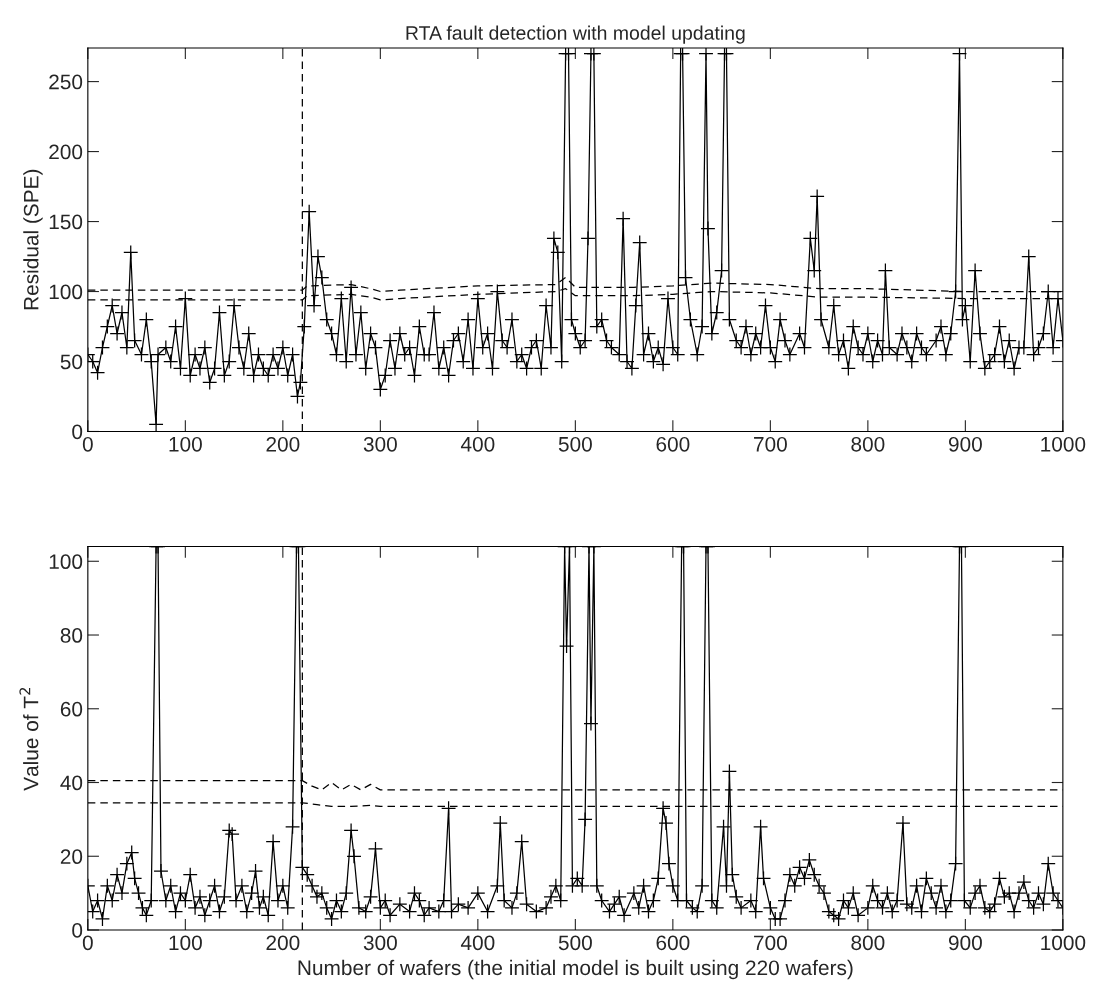 The image size is (1098, 1000). What do you see at coordinates (66, 222) in the screenshot?
I see `y-tick-label: 150` at bounding box center [66, 222].